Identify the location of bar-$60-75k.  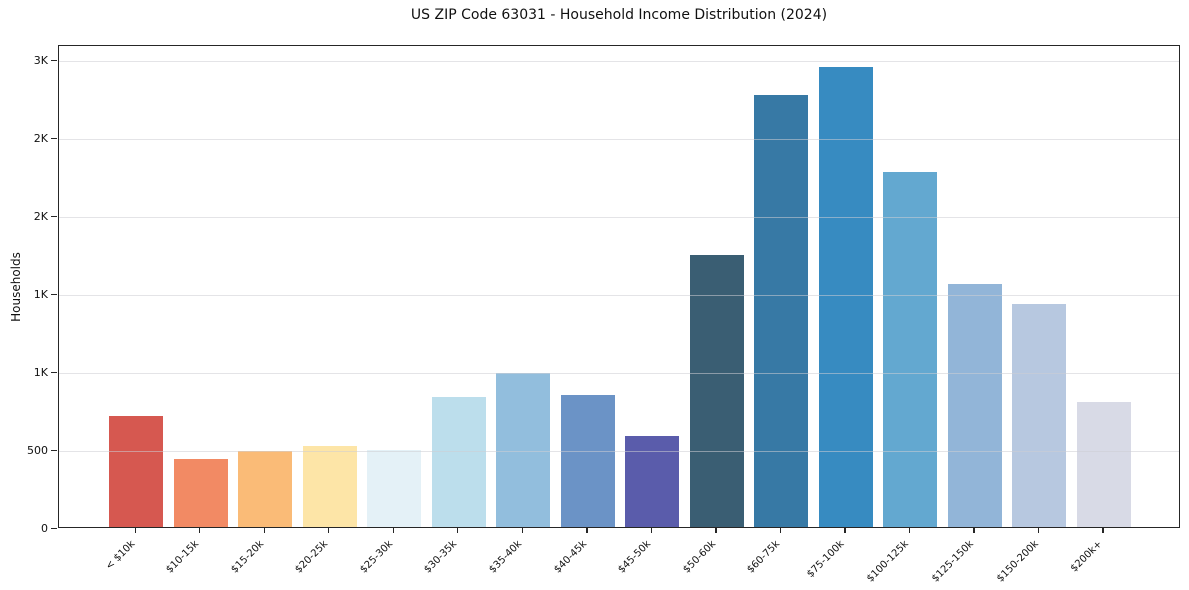
(781, 311).